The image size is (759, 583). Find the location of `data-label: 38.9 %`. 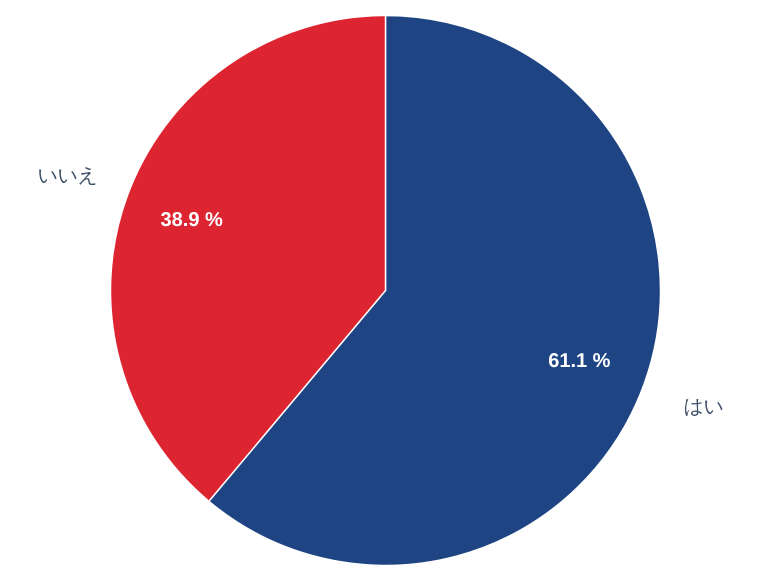

data-label: 38.9 % is located at coordinates (192, 220).